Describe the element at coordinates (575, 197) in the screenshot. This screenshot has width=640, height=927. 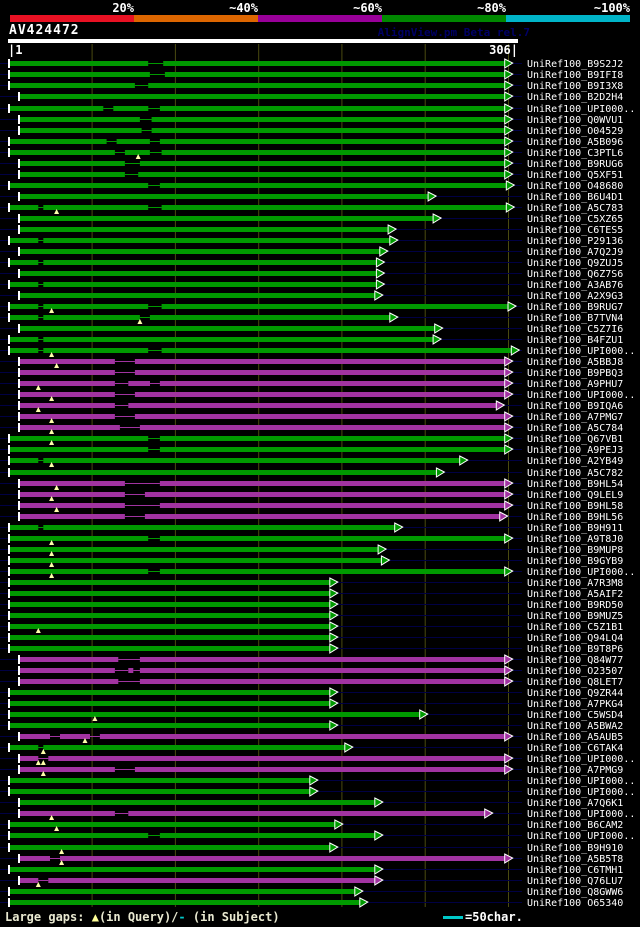
I see `hit-label: UniRef100_B6U4D1` at that location.